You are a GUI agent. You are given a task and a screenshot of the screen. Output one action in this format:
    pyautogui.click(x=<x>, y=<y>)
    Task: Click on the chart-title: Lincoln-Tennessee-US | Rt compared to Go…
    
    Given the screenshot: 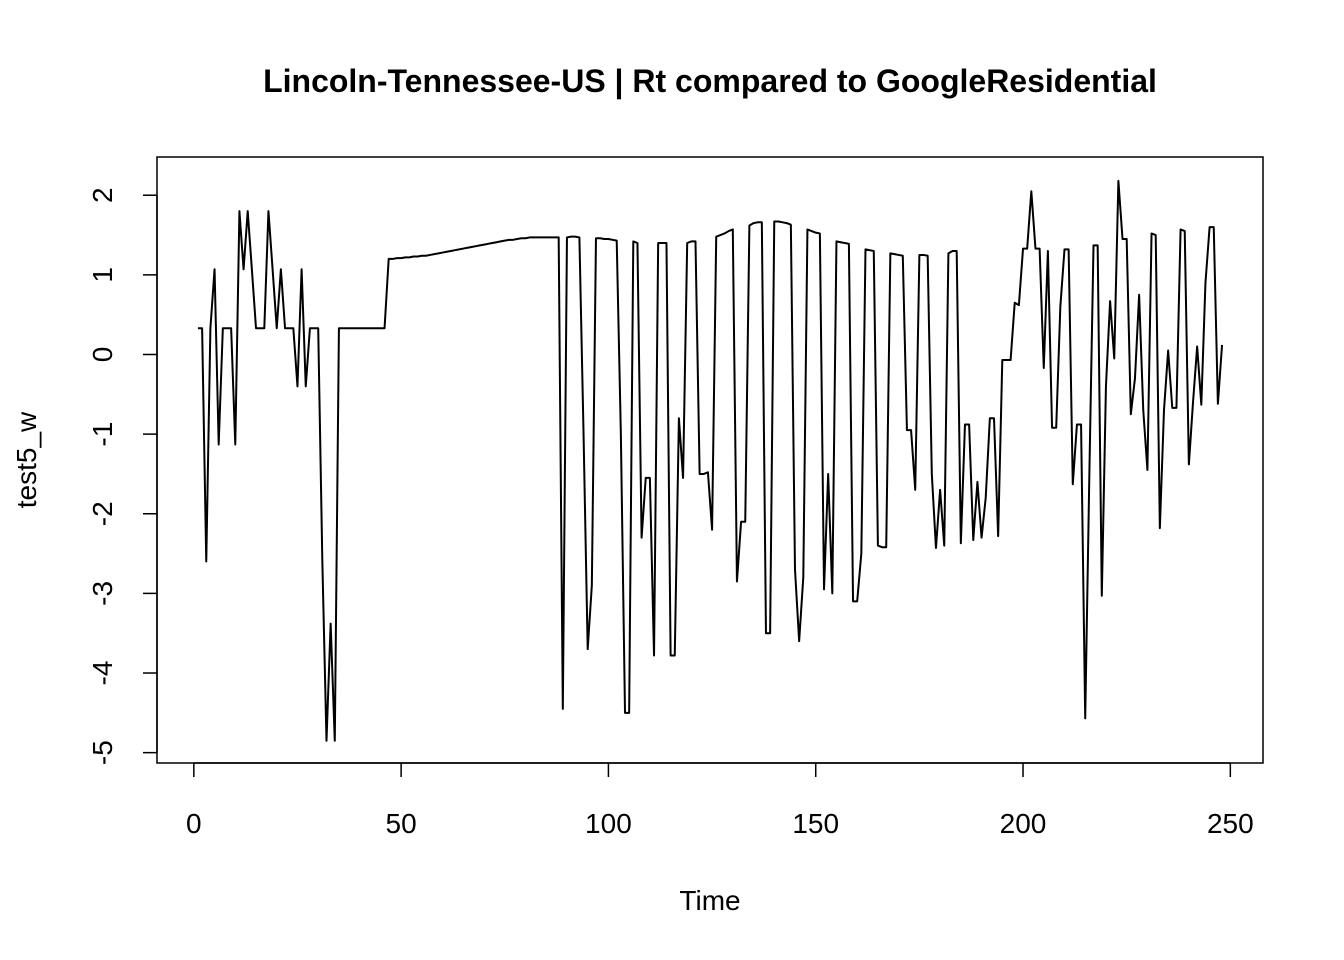 What is the action you would take?
    pyautogui.click(x=710, y=81)
    